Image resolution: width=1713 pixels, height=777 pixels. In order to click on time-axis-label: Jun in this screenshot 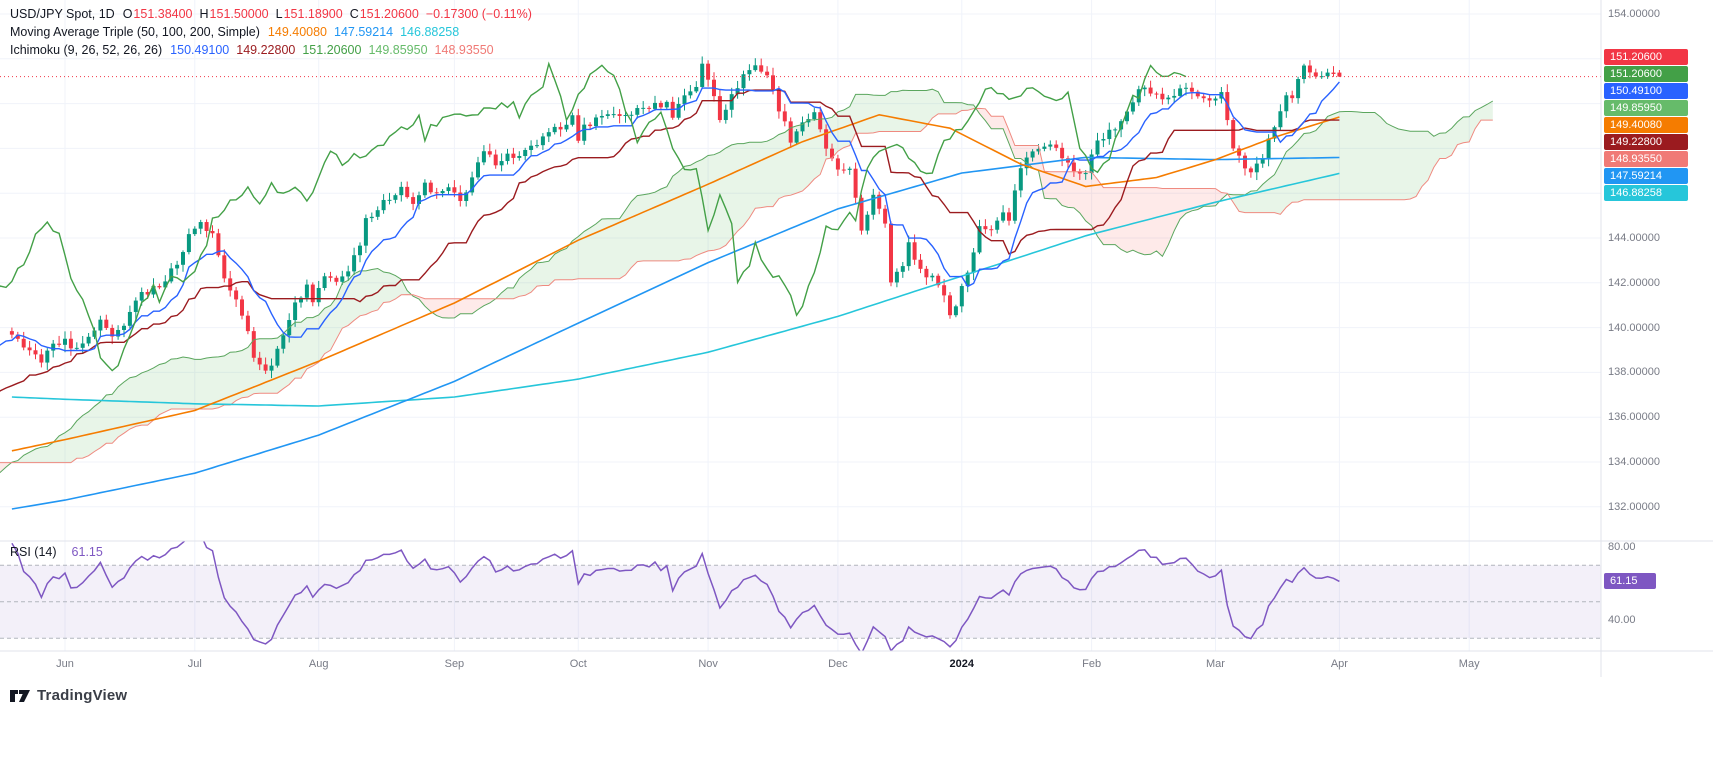, I will do `click(65, 664)`.